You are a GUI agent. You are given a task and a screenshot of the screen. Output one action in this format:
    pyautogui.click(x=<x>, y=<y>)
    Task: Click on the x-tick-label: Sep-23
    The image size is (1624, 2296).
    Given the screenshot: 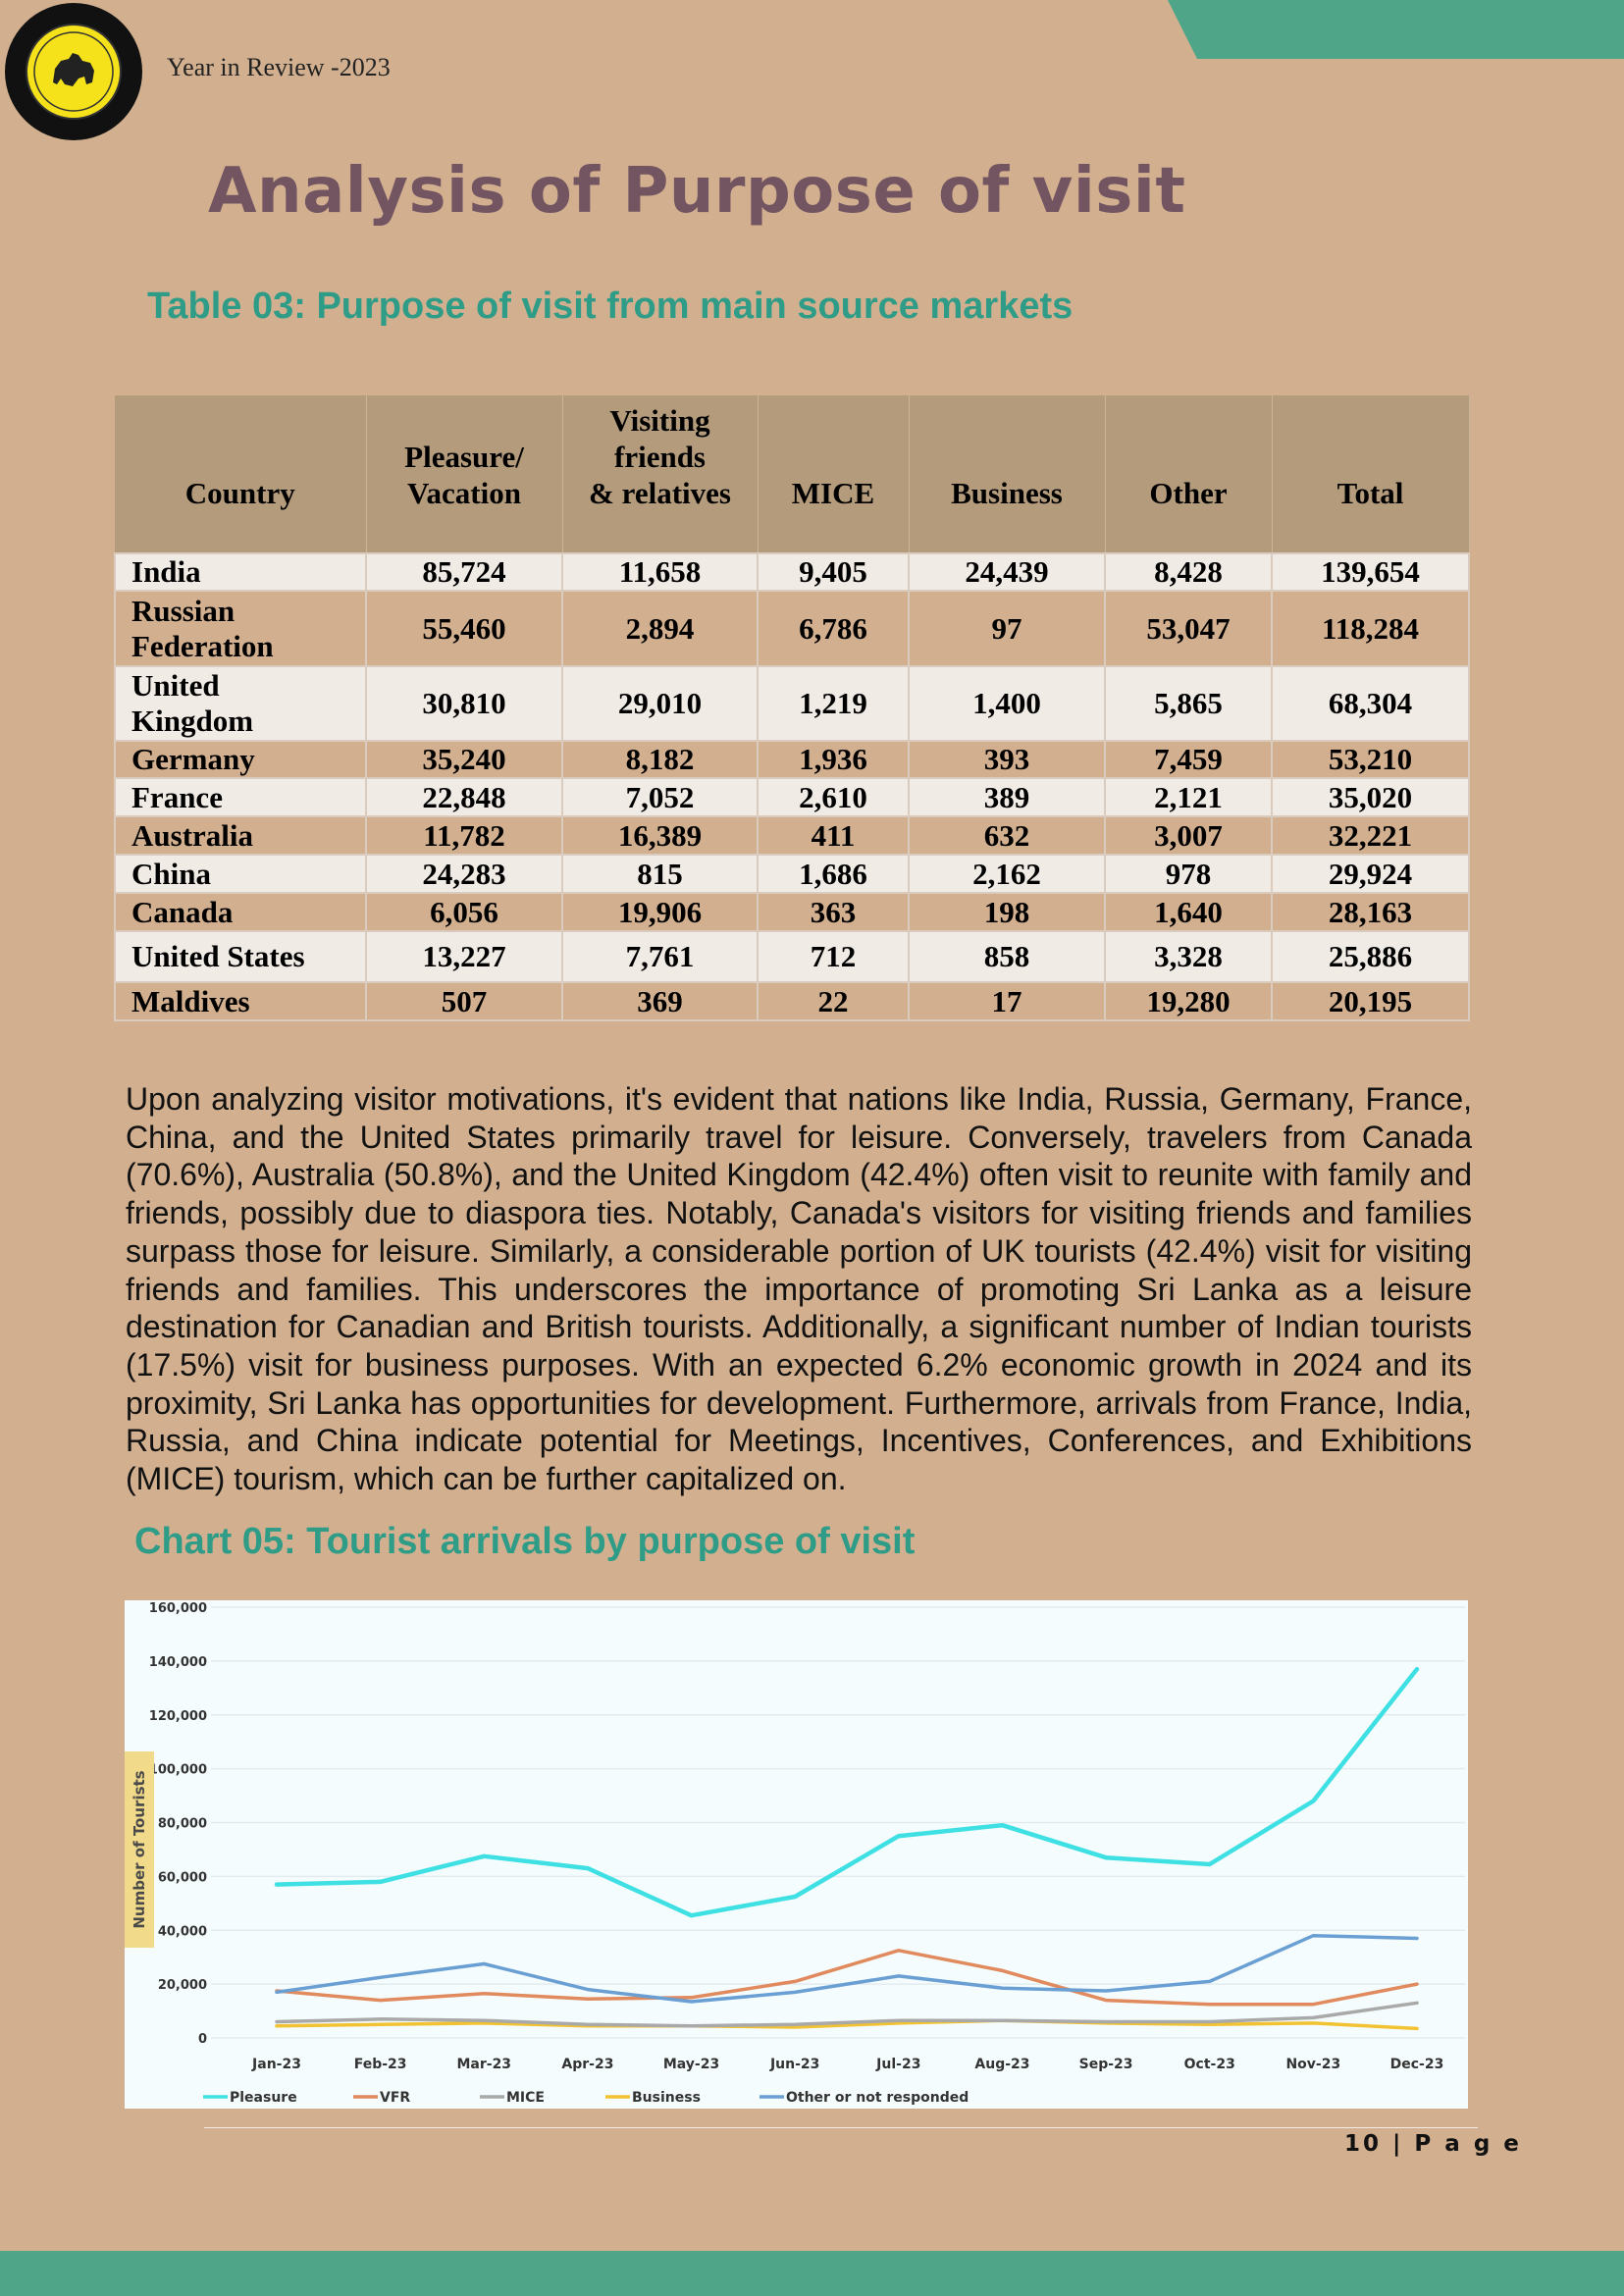 What is the action you would take?
    pyautogui.click(x=1106, y=2064)
    